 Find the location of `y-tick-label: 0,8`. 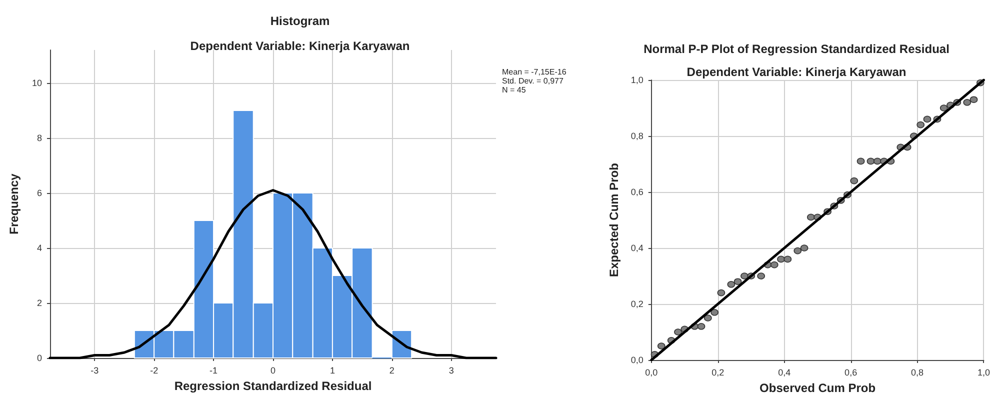

y-tick-label: 0,8 is located at coordinates (637, 136).